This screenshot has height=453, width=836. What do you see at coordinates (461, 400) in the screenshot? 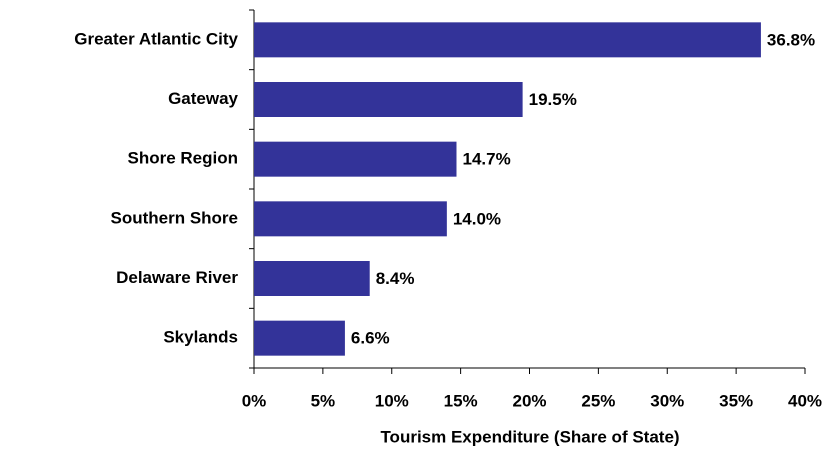
I see `x-tick-label: 15%` at bounding box center [461, 400].